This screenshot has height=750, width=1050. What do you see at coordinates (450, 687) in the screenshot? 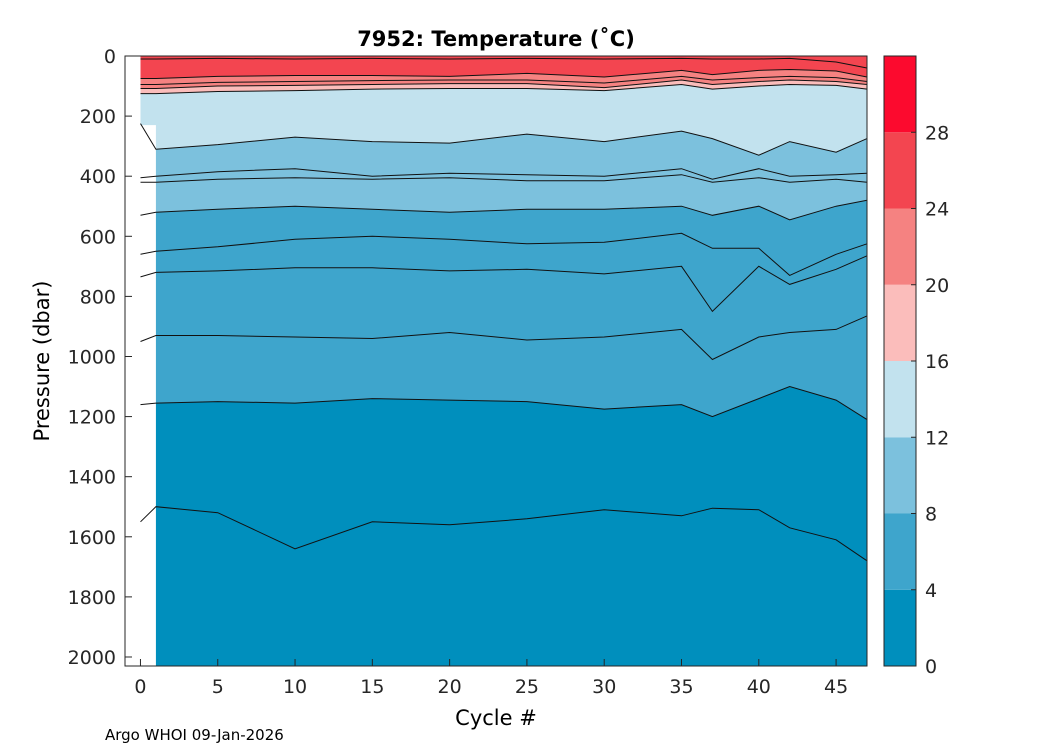
I see `x-tick-label: 20` at bounding box center [450, 687].